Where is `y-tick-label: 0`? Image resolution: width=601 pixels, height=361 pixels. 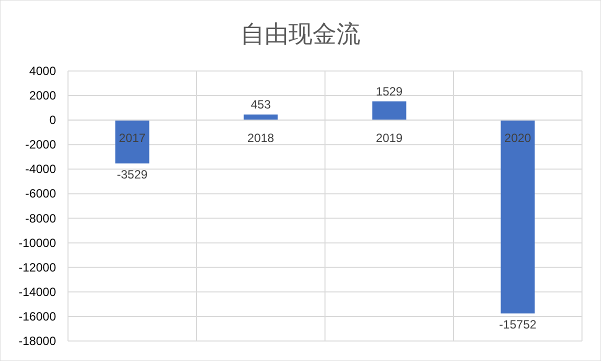 y-tick-label: 0 is located at coordinates (52, 120).